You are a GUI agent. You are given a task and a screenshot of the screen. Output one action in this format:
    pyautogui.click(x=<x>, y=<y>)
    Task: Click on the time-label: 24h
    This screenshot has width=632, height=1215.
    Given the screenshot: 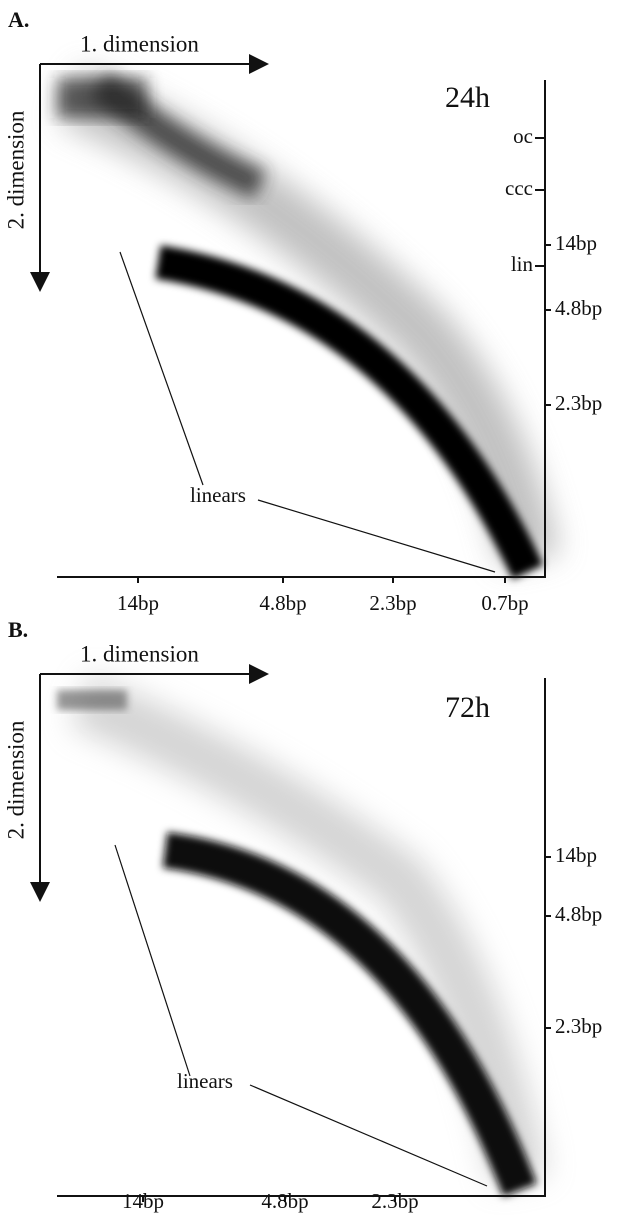 What is the action you would take?
    pyautogui.click(x=467, y=97)
    